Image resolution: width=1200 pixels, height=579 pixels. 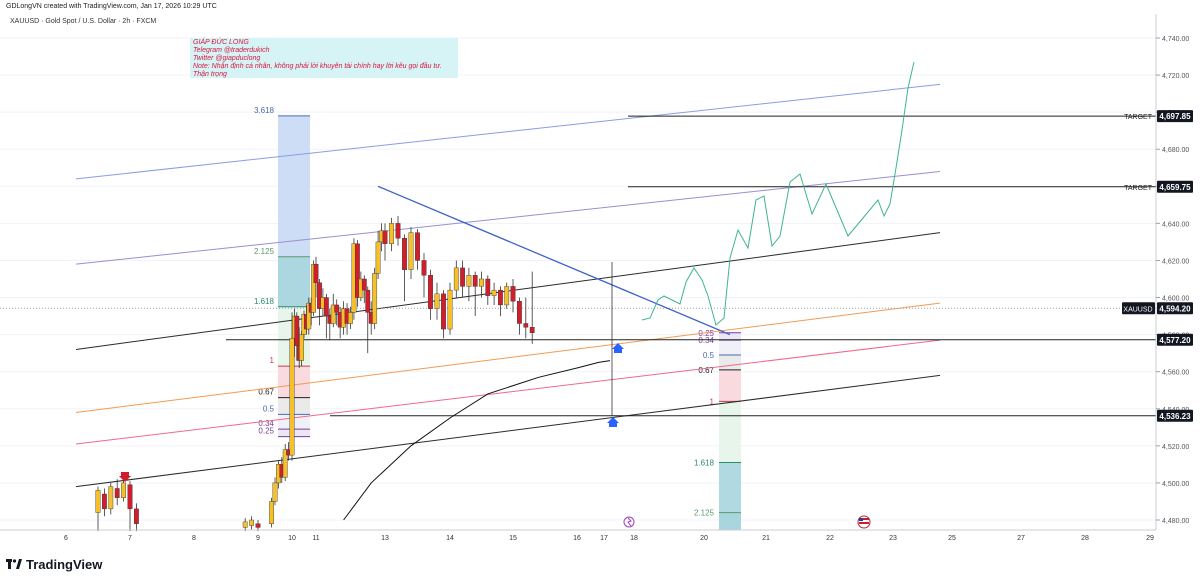 I want to click on x-tick-label: 16, so click(x=577, y=538).